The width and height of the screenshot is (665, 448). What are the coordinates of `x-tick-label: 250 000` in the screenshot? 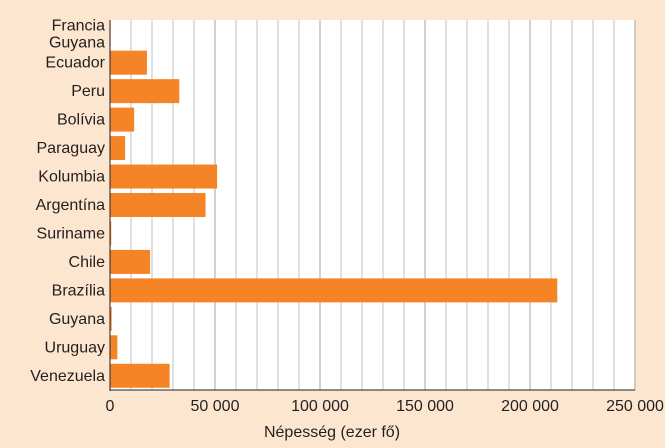 It's located at (635, 406).